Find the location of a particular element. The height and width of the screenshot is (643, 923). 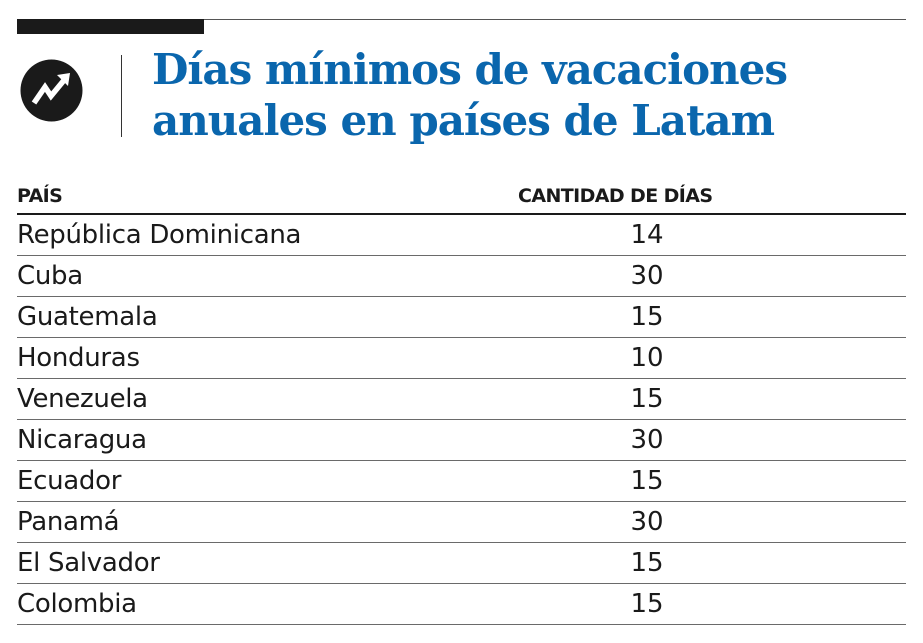

country-cell: Honduras is located at coordinates (78, 358).